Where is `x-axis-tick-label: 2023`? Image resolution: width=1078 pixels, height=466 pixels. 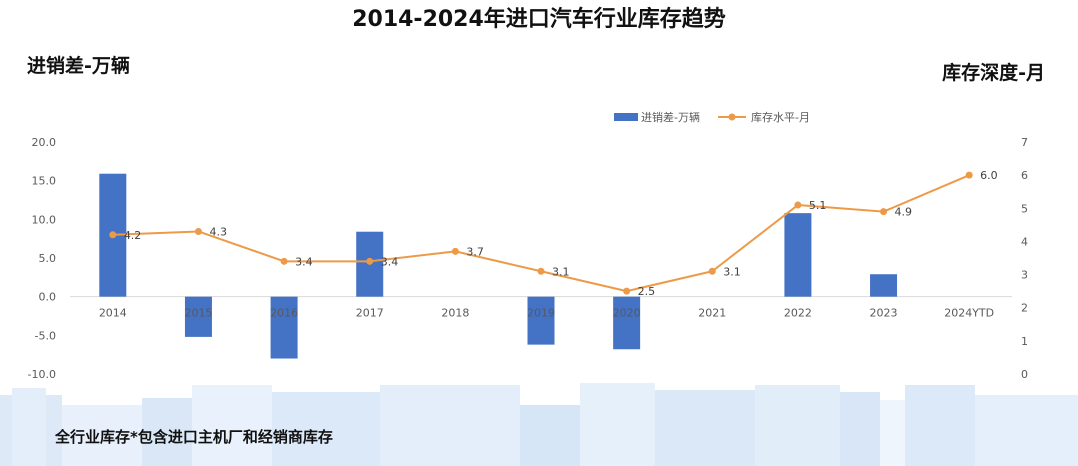
x-axis-tick-label: 2023 is located at coordinates (884, 313).